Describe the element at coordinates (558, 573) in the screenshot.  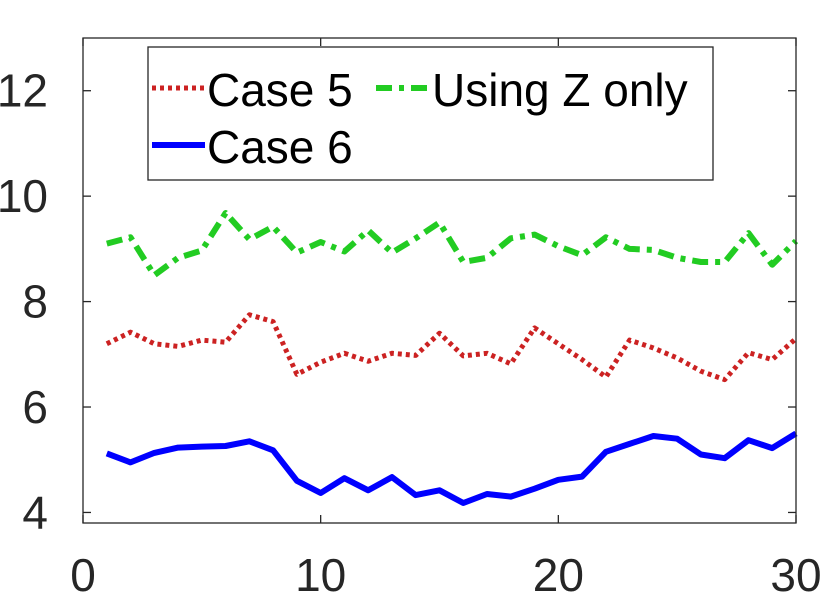
I see `x-tick-label-2: 20` at that location.